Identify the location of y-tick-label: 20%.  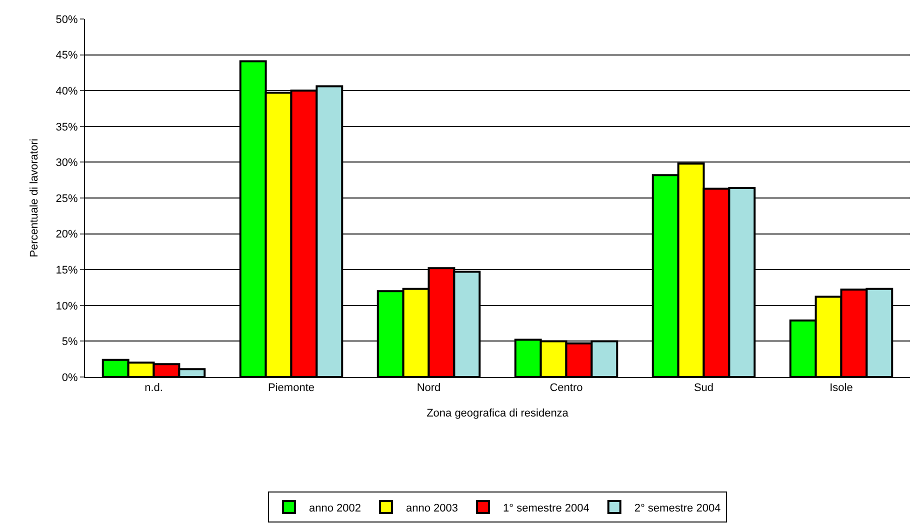
(67, 234).